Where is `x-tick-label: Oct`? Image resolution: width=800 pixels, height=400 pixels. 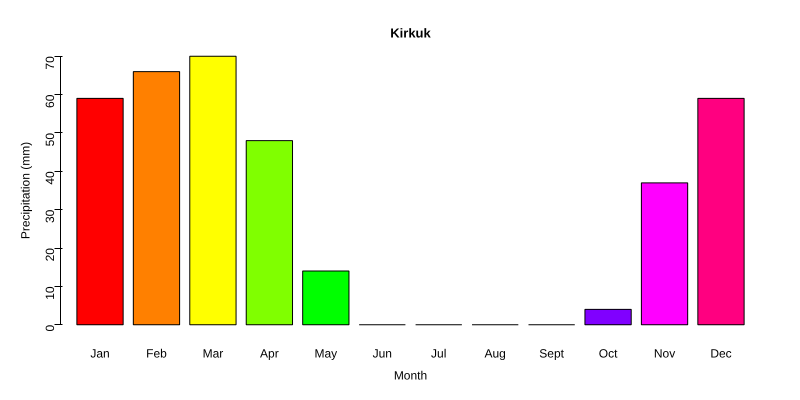 x-tick-label: Oct is located at coordinates (608, 353).